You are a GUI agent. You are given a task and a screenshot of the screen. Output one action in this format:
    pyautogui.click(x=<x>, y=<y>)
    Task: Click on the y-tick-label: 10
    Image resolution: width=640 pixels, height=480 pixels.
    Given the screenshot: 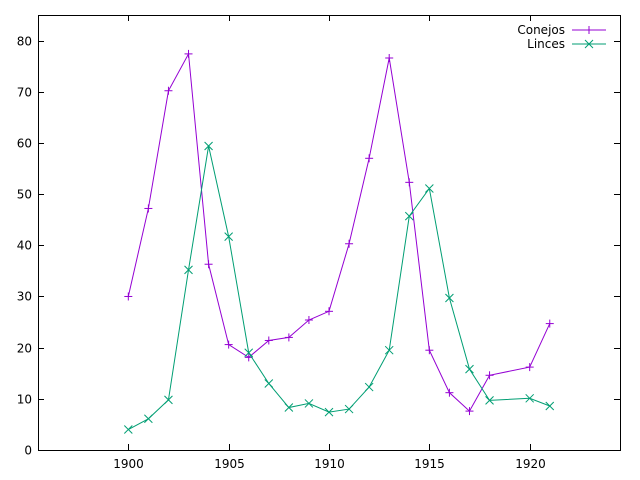 What is the action you would take?
    pyautogui.click(x=24, y=400)
    